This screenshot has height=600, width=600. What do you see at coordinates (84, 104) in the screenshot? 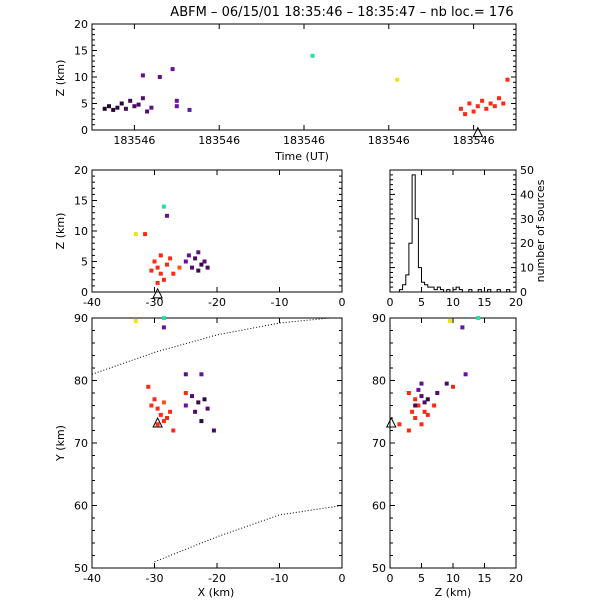
I see `y-tick-label: 5` at bounding box center [84, 104].